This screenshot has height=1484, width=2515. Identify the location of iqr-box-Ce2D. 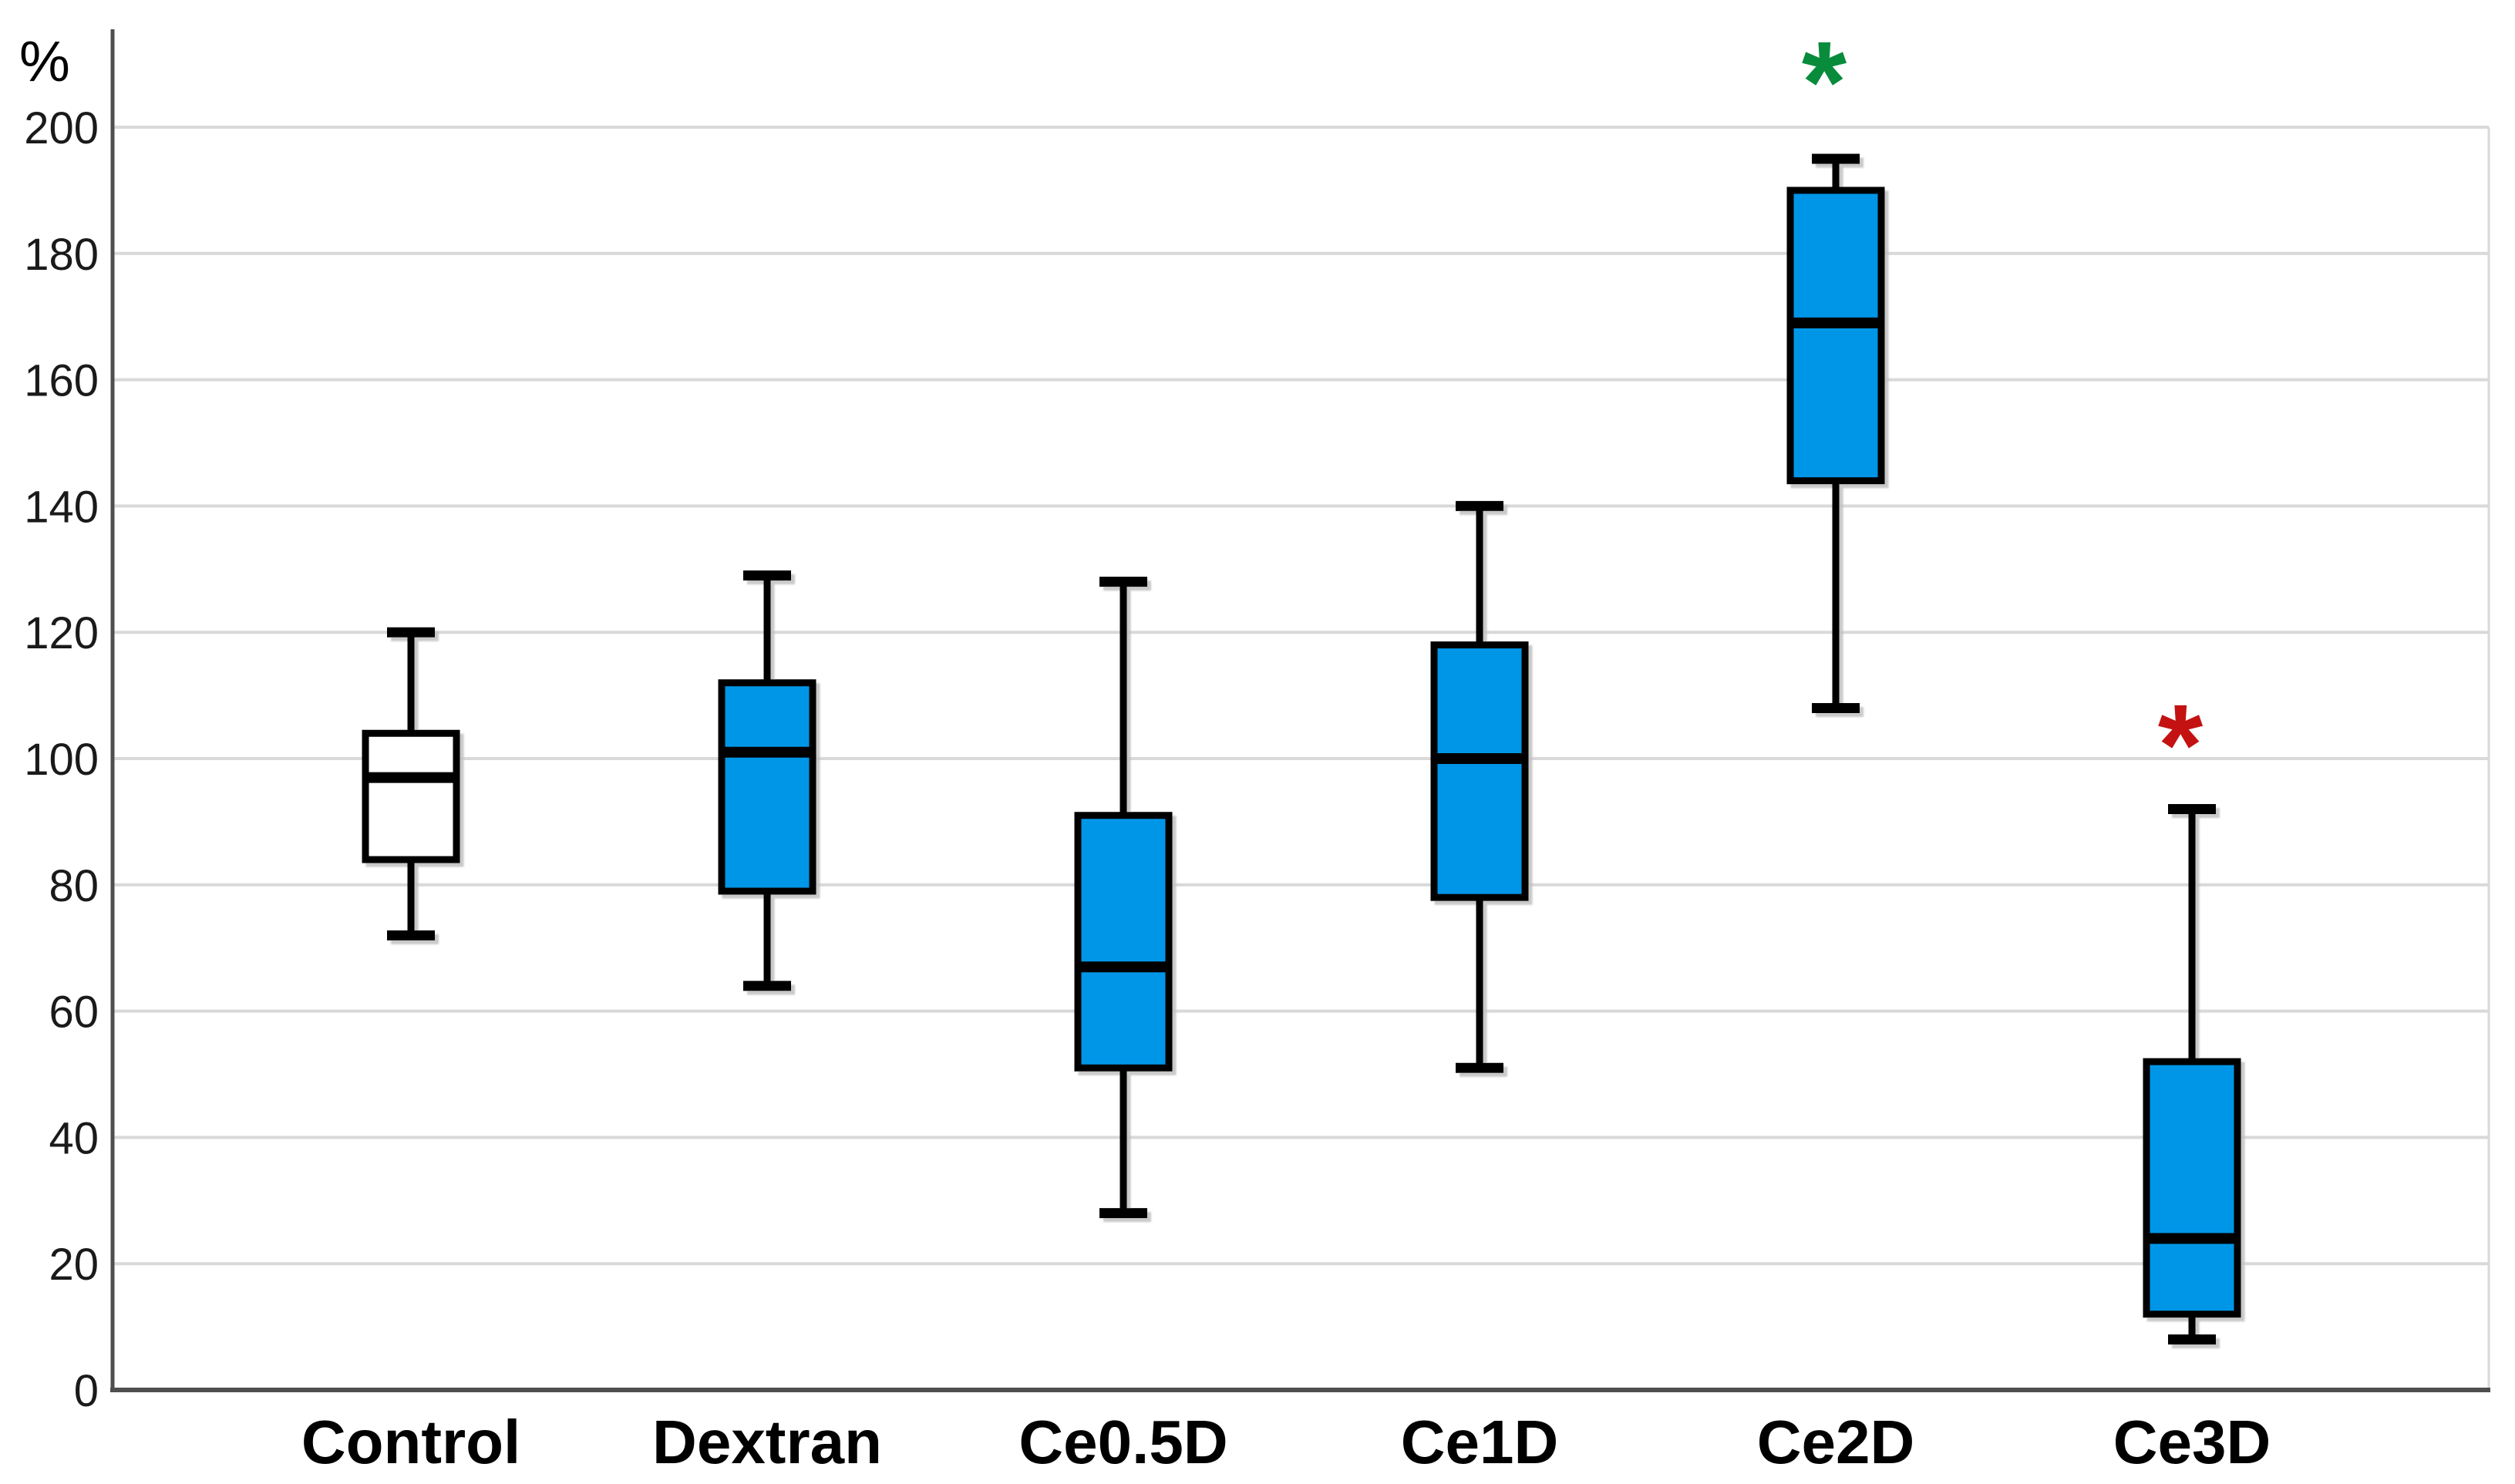
(1835, 336).